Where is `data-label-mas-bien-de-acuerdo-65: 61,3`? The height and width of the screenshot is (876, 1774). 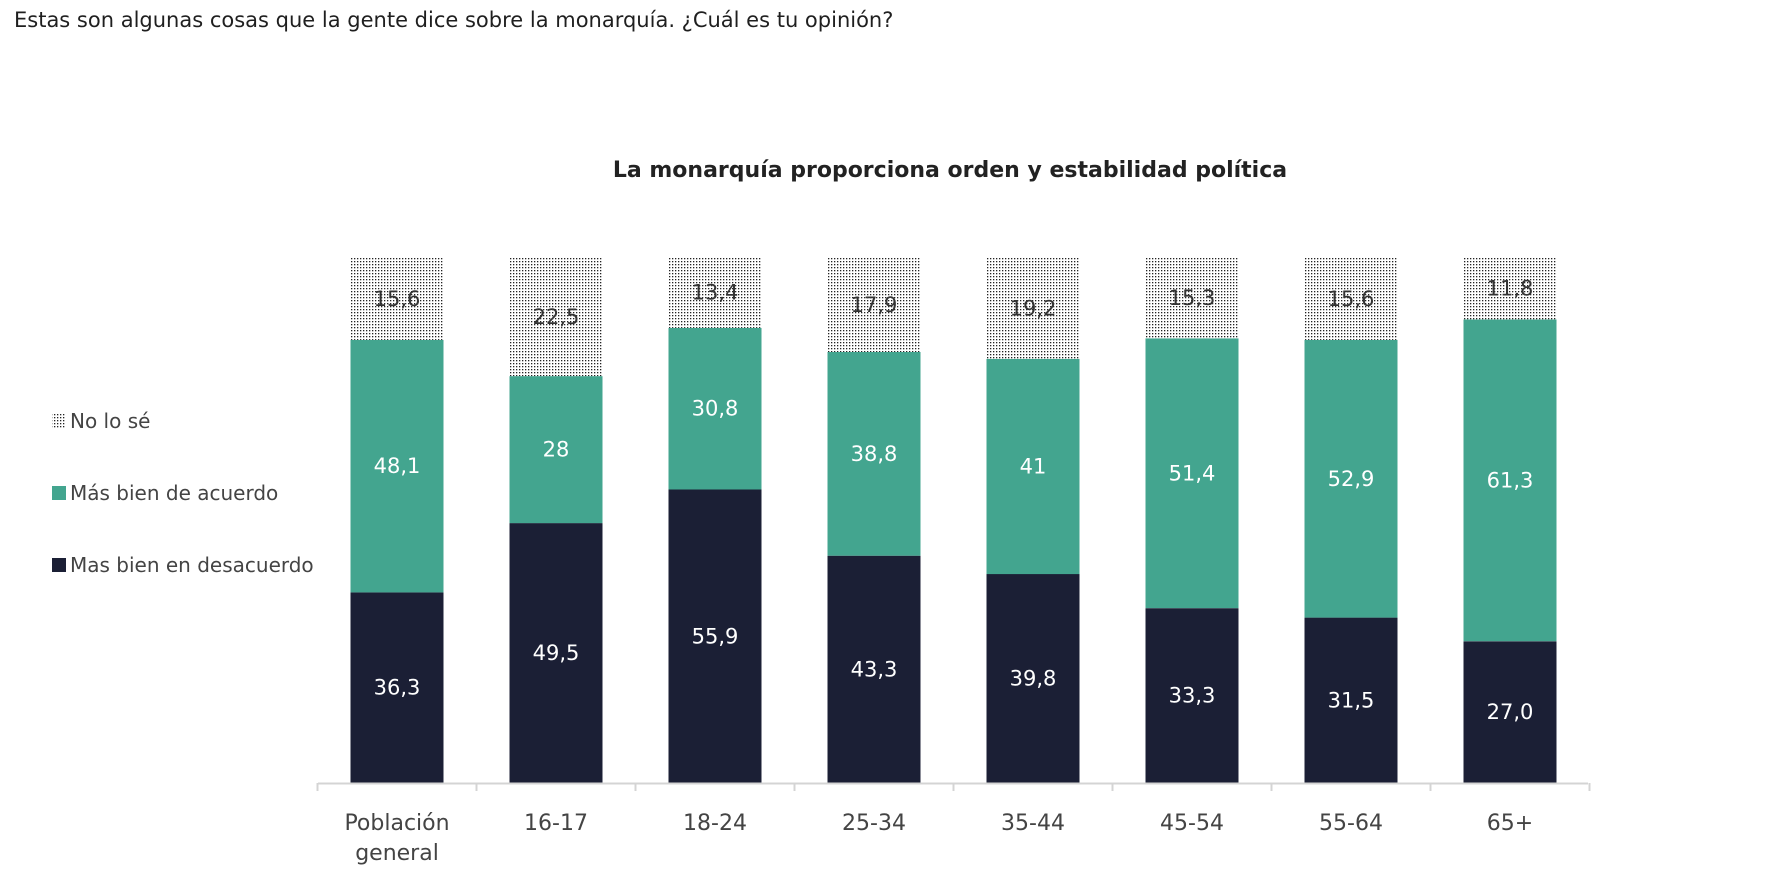 data-label-mas-bien-de-acuerdo-65: 61,3 is located at coordinates (1510, 480).